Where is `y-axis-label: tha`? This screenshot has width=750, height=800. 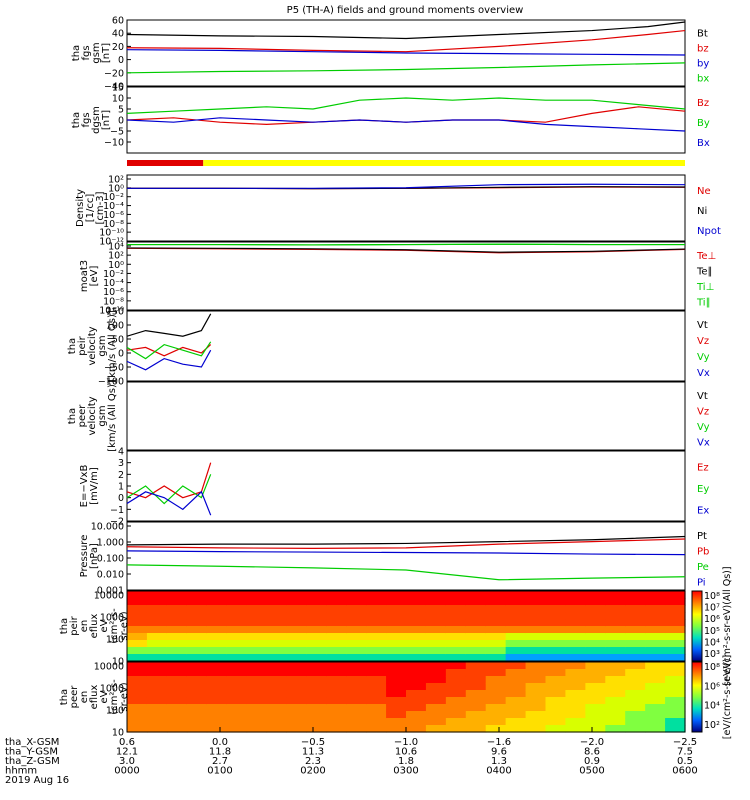
y-axis-label: tha is located at coordinates (76, 53).